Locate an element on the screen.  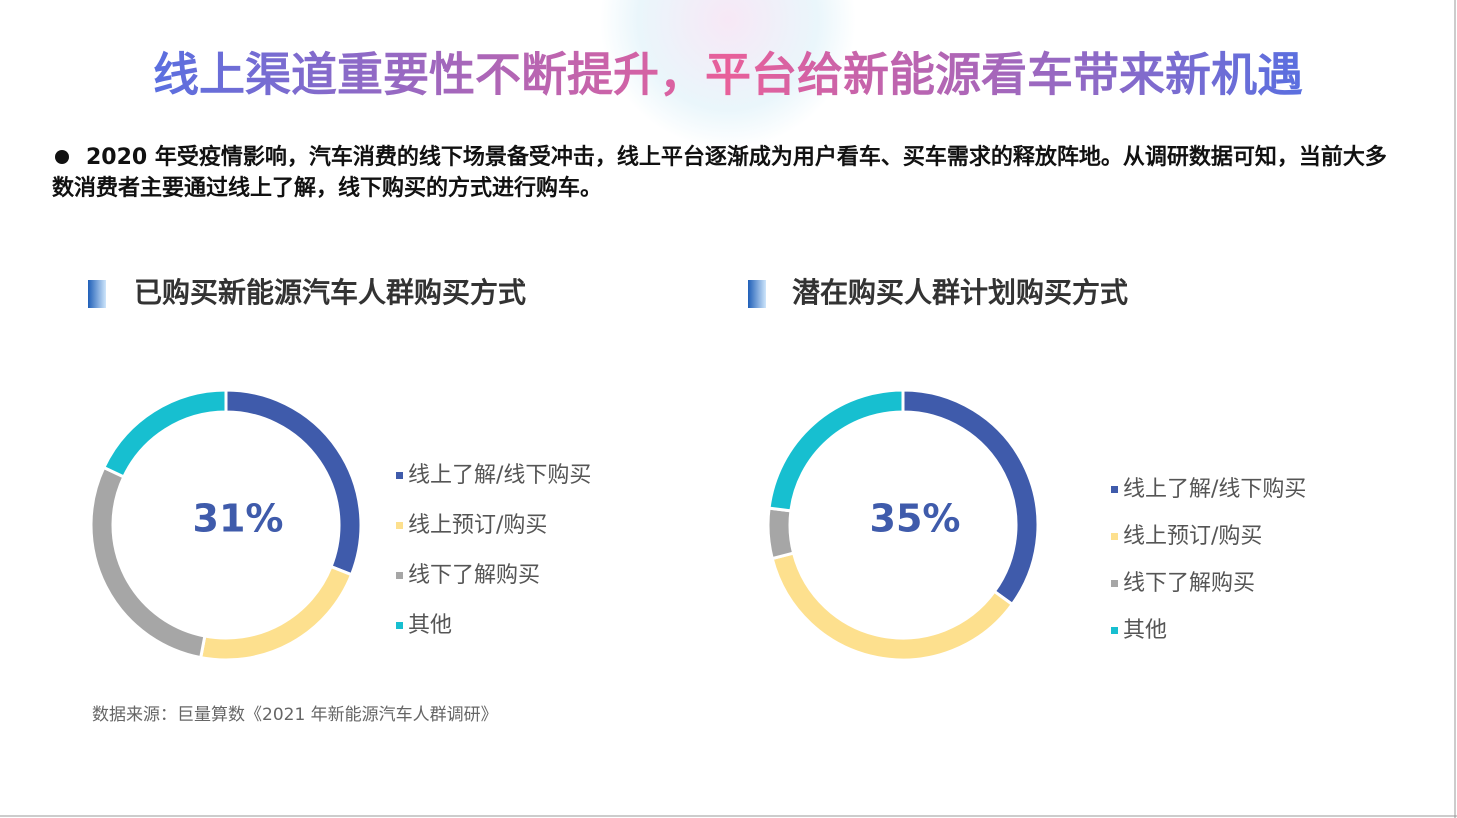
decoration is located at coordinates (728, 74).